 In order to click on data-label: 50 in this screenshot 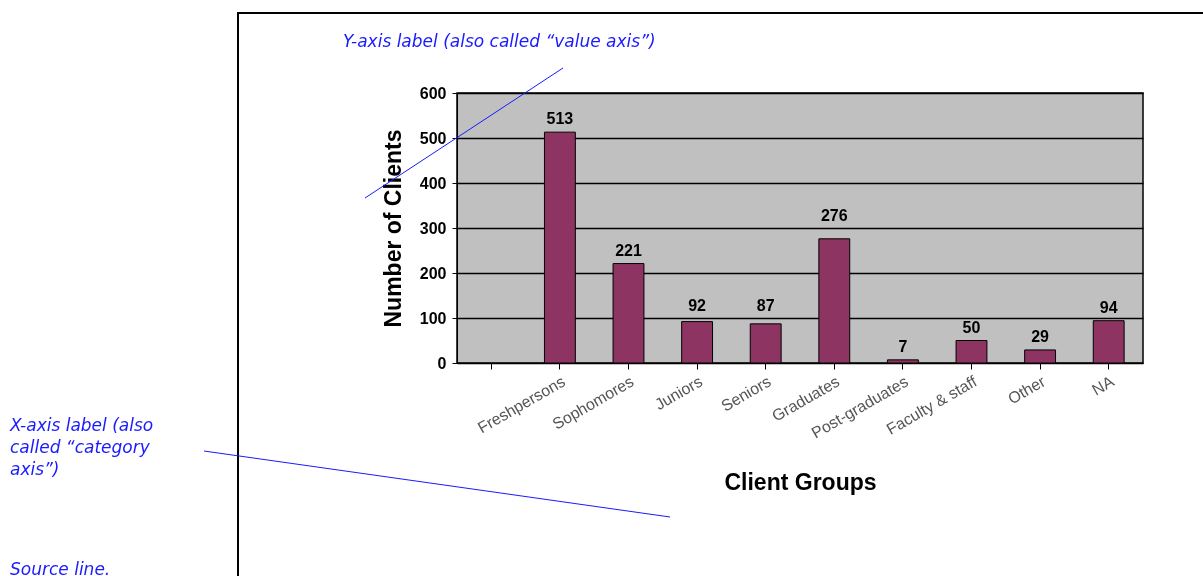, I will do `click(971, 327)`.